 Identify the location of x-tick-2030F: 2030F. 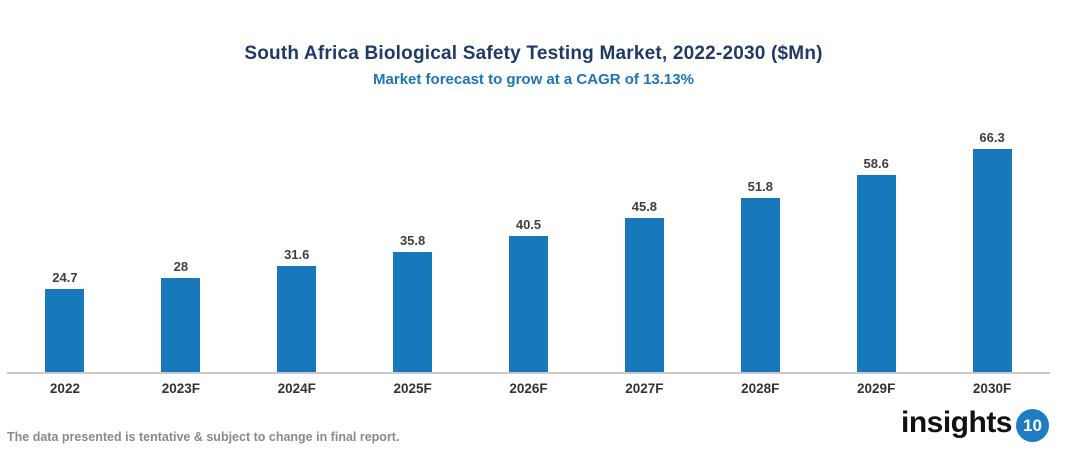
(992, 388).